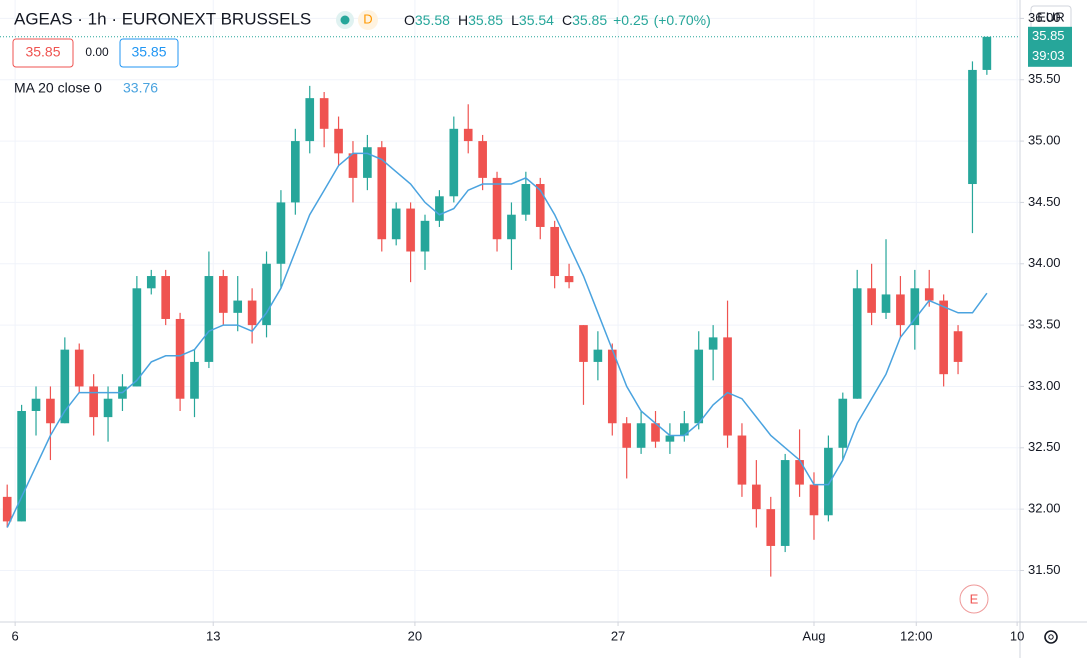 The image size is (1087, 658). What do you see at coordinates (409, 20) in the screenshot?
I see `ohlc-prefix: O` at bounding box center [409, 20].